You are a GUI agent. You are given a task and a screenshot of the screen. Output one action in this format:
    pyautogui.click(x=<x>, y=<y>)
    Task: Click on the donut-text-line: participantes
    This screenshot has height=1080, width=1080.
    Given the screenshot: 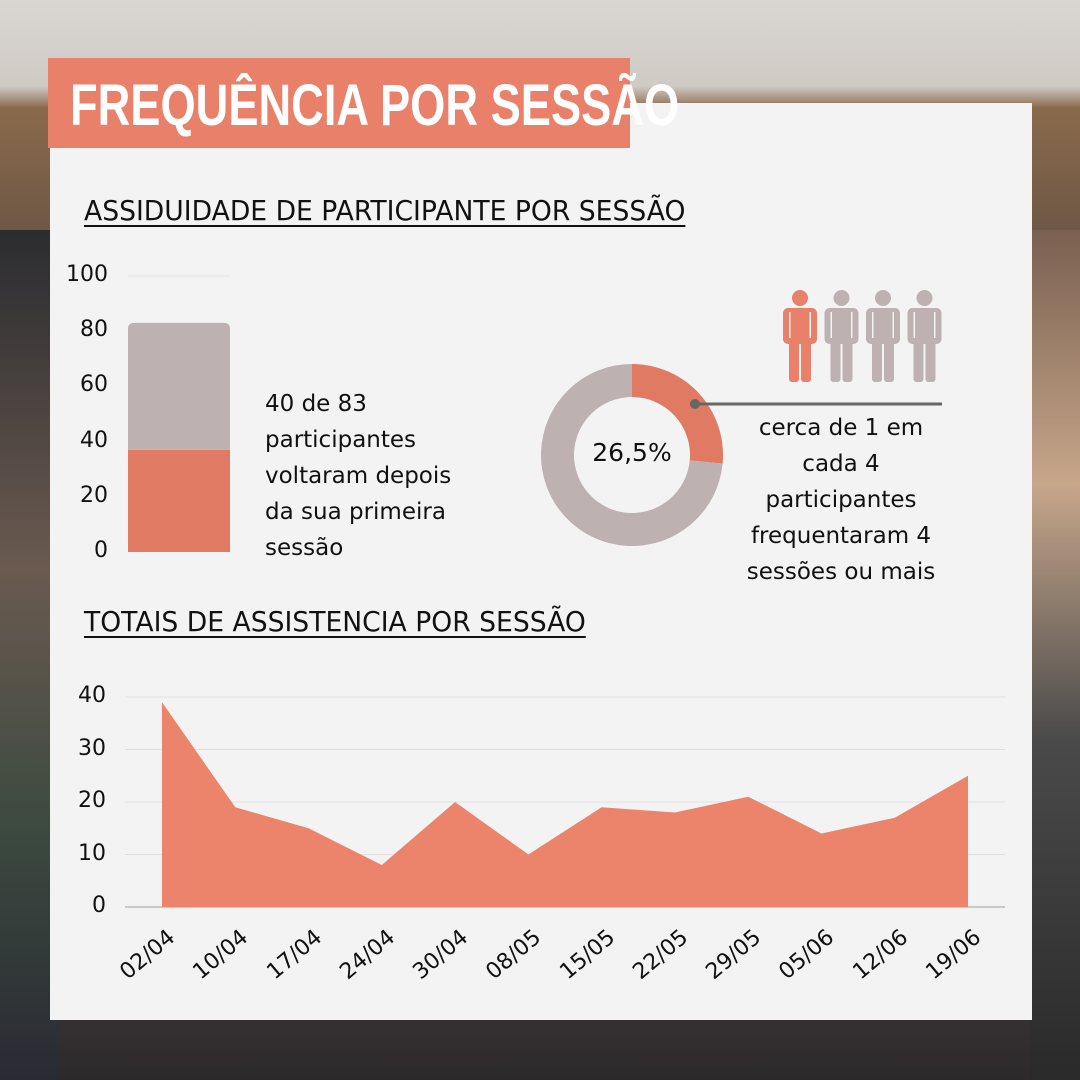 What is the action you would take?
    pyautogui.click(x=841, y=500)
    